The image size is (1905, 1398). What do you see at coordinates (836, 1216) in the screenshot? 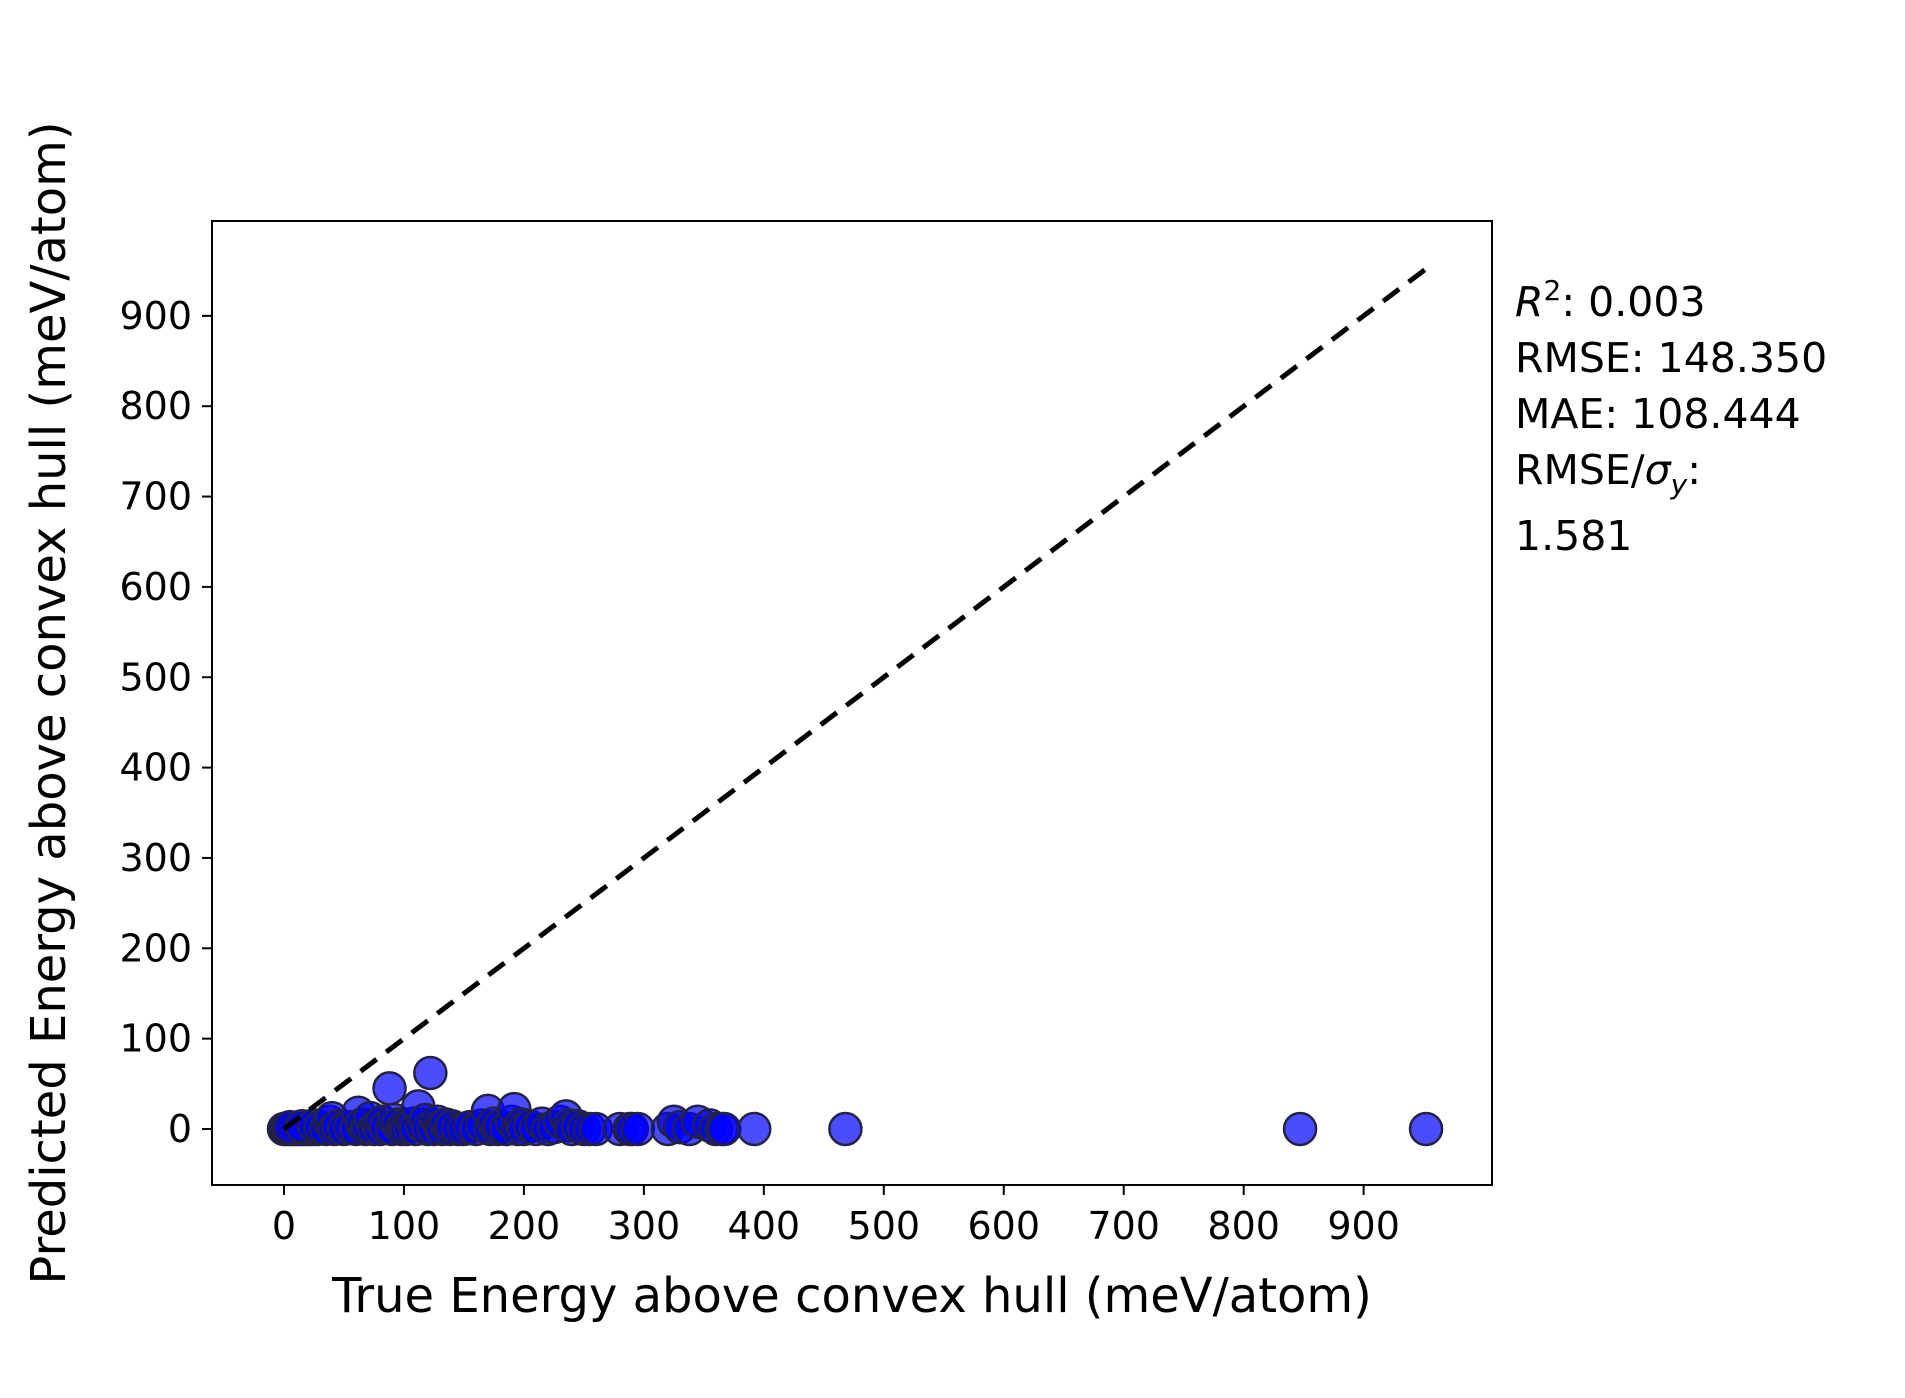
I see `x-axis-ticks: 0 100 200 300 400 500 600 700 800 900` at bounding box center [836, 1216].